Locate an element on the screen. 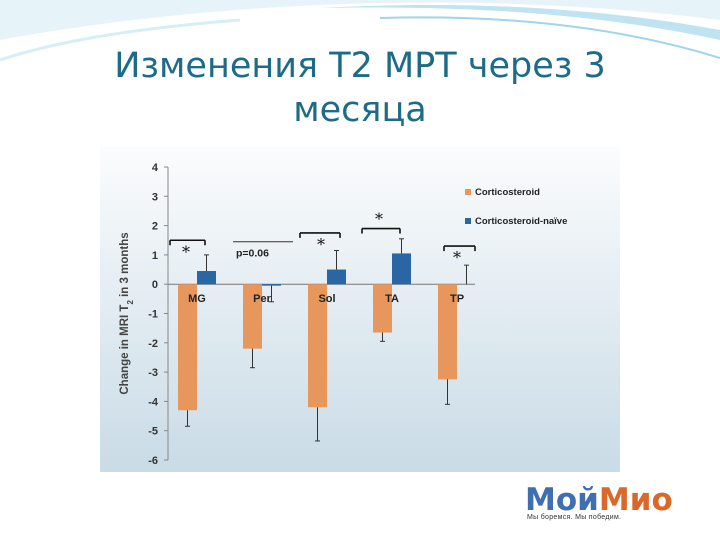  y-tick-label: -6 is located at coordinates (153, 461).